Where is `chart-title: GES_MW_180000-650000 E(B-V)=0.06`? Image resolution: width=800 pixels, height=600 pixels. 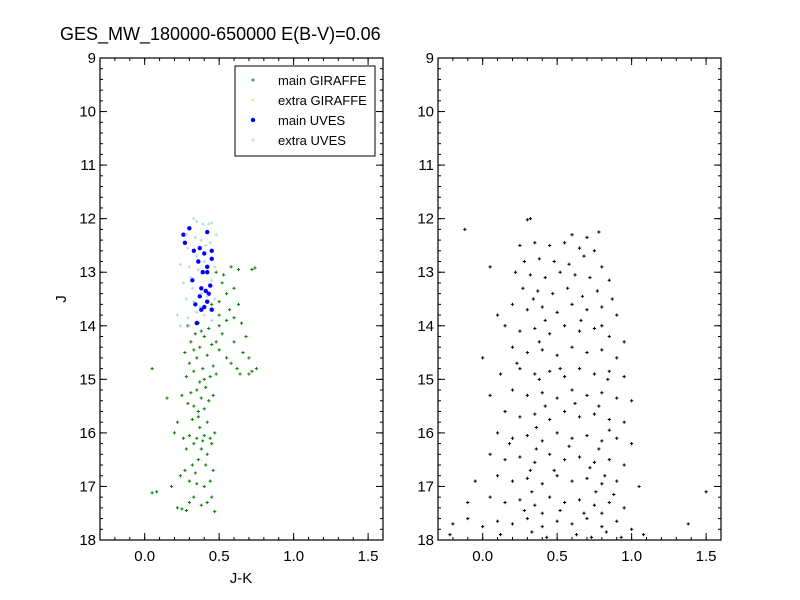
chart-title: GES_MW_180000-650000 E(B-V)=0.06 is located at coordinates (220, 34).